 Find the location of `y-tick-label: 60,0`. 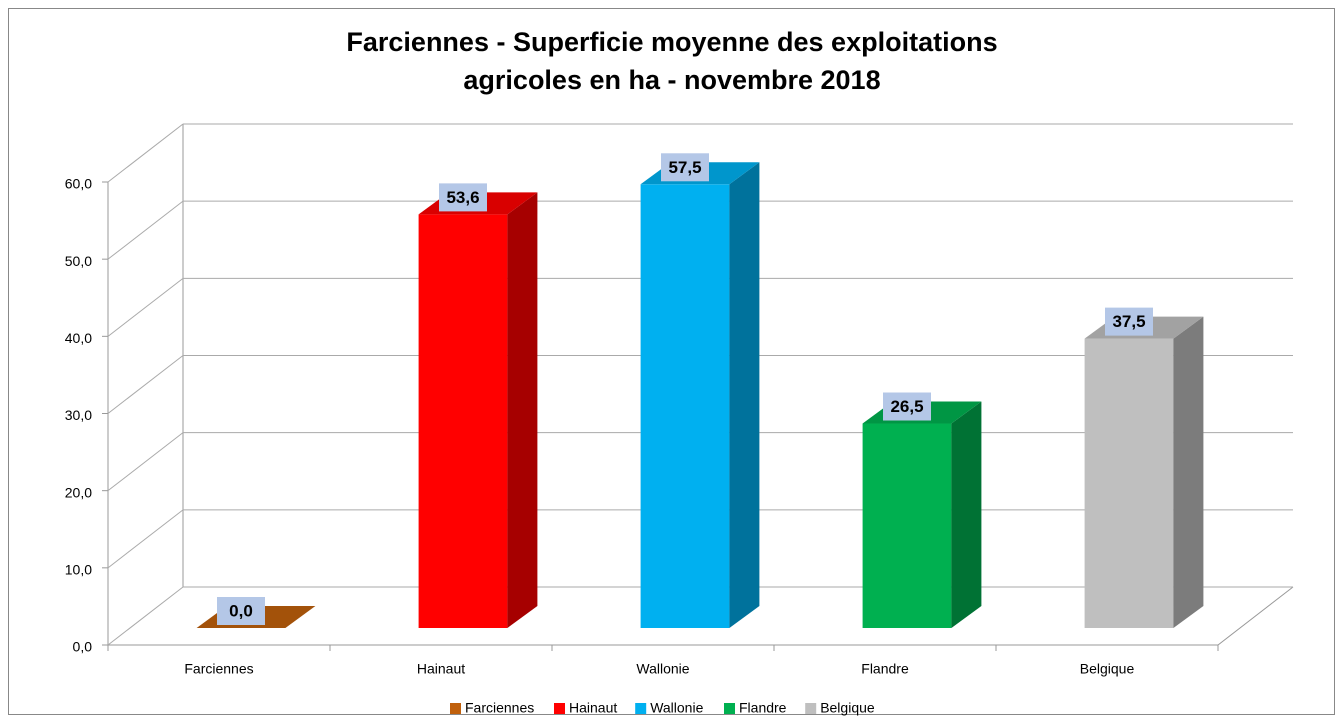

y-tick-label: 60,0 is located at coordinates (78, 184).